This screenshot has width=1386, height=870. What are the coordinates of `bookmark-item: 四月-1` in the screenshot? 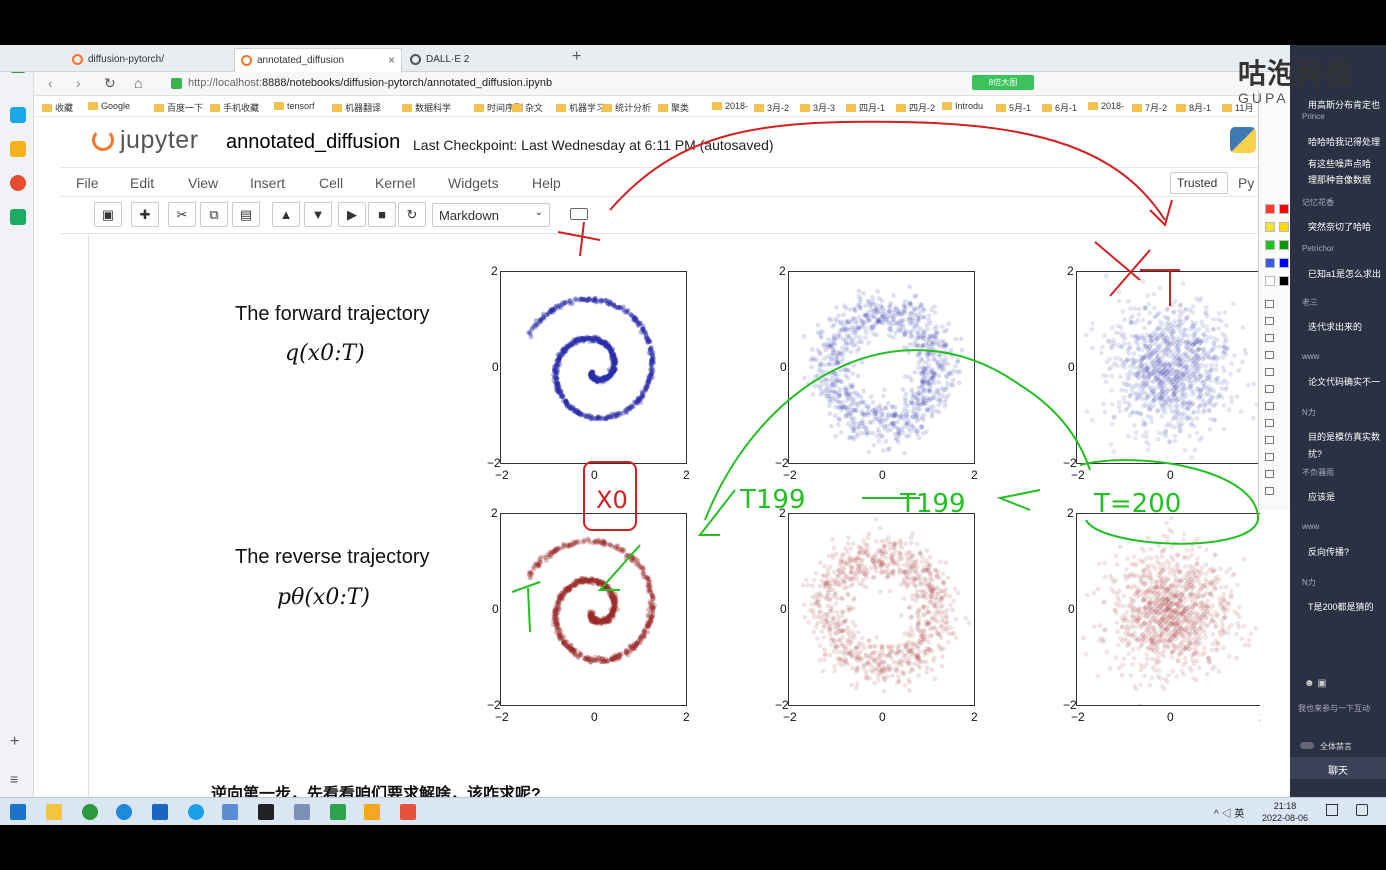 It's located at (865, 107).